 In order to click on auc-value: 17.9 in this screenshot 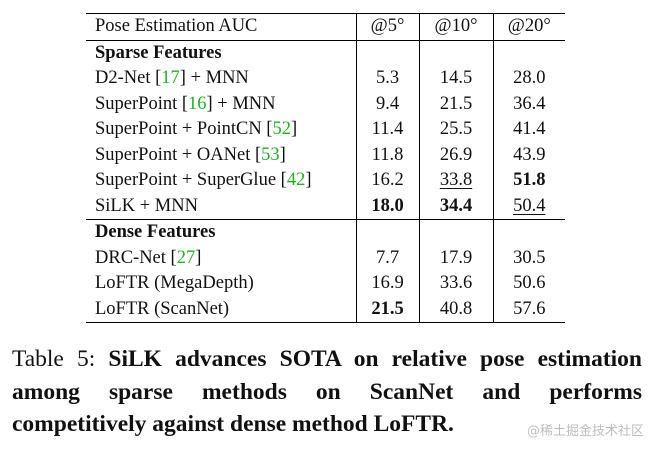, I will do `click(456, 257)`.